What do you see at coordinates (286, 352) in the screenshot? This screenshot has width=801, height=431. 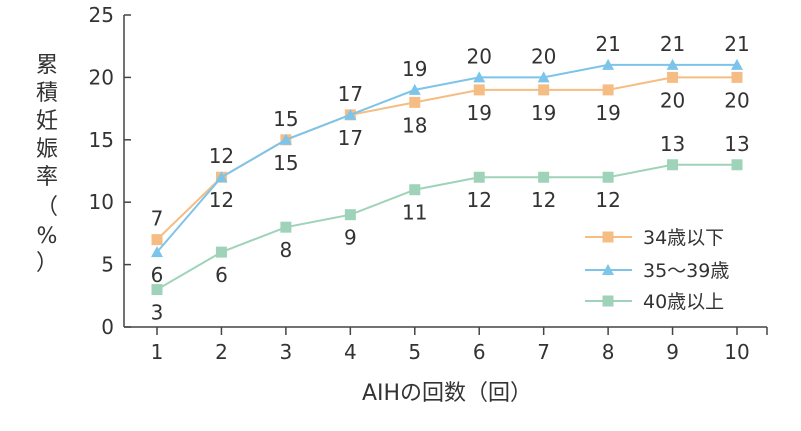 I see `x-tick-label: 3` at bounding box center [286, 352].